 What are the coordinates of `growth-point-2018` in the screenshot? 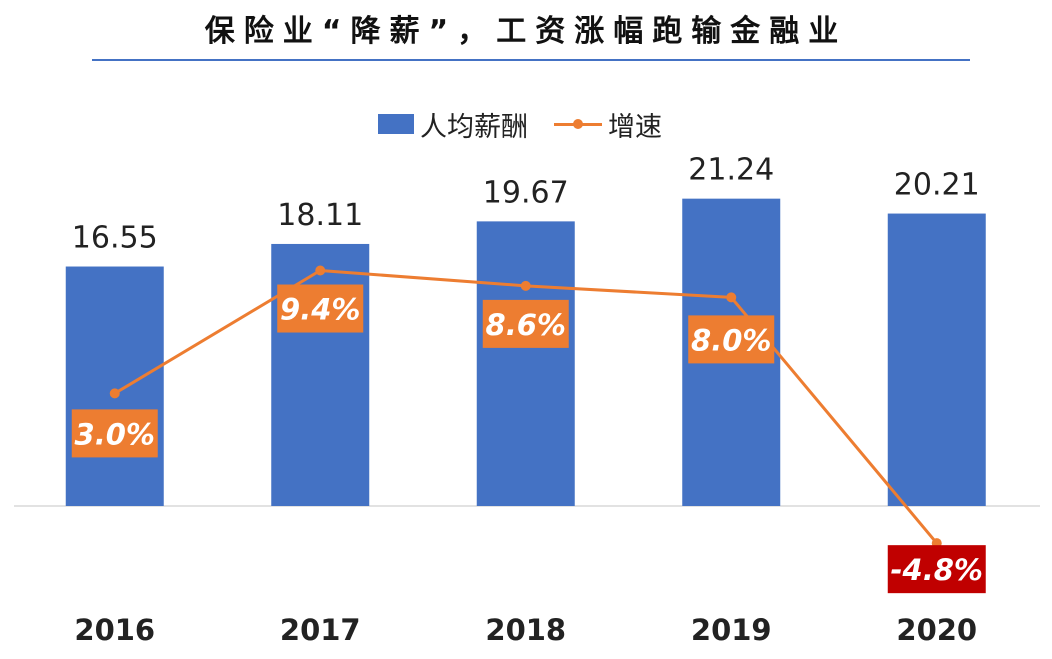 It's located at (525, 285).